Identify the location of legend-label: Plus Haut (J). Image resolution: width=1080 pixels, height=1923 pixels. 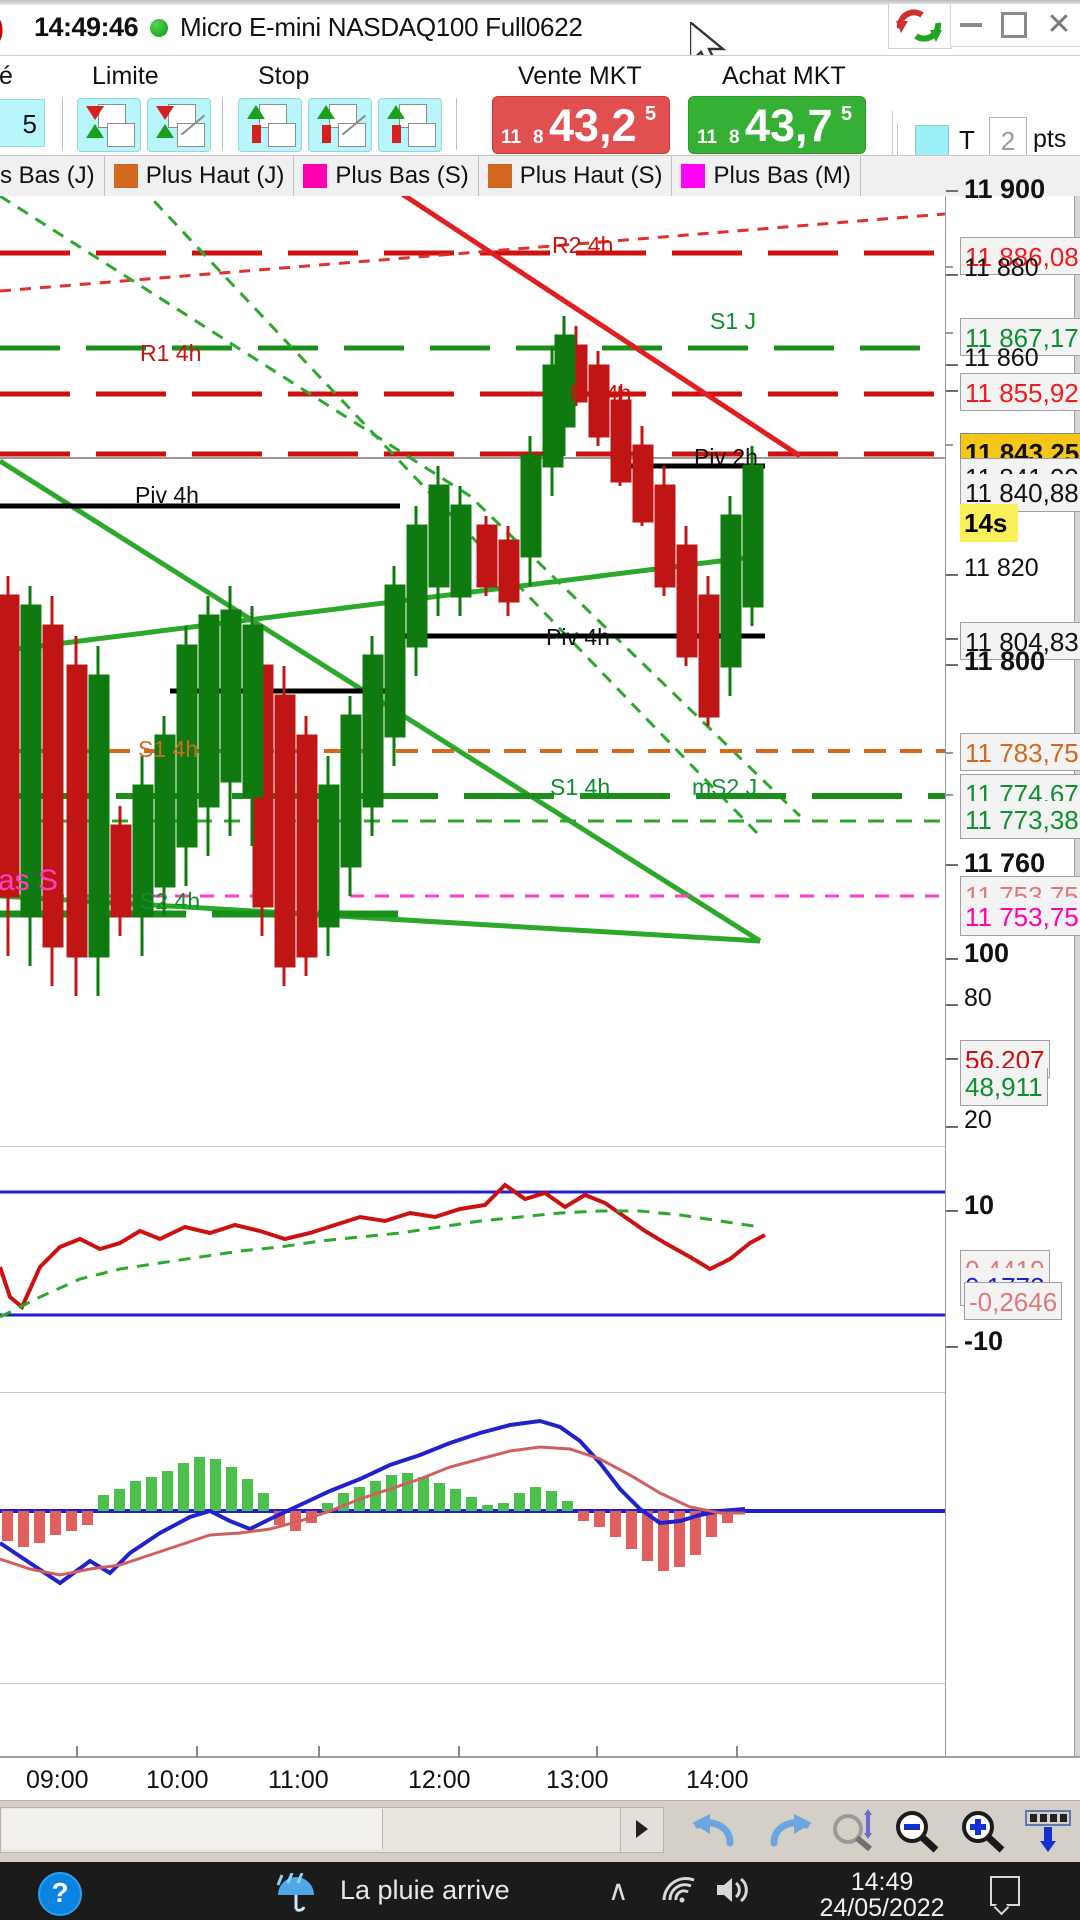
(215, 175).